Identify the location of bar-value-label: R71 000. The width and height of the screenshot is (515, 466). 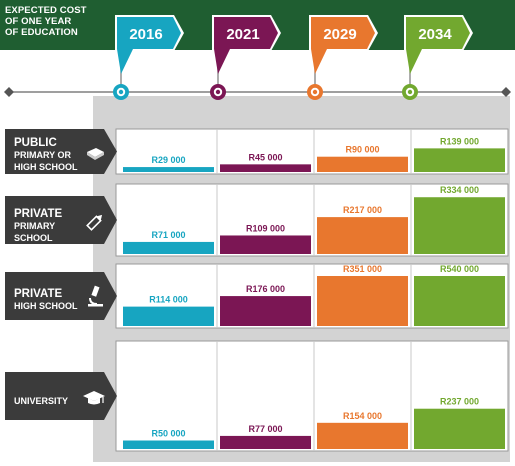
(168, 235).